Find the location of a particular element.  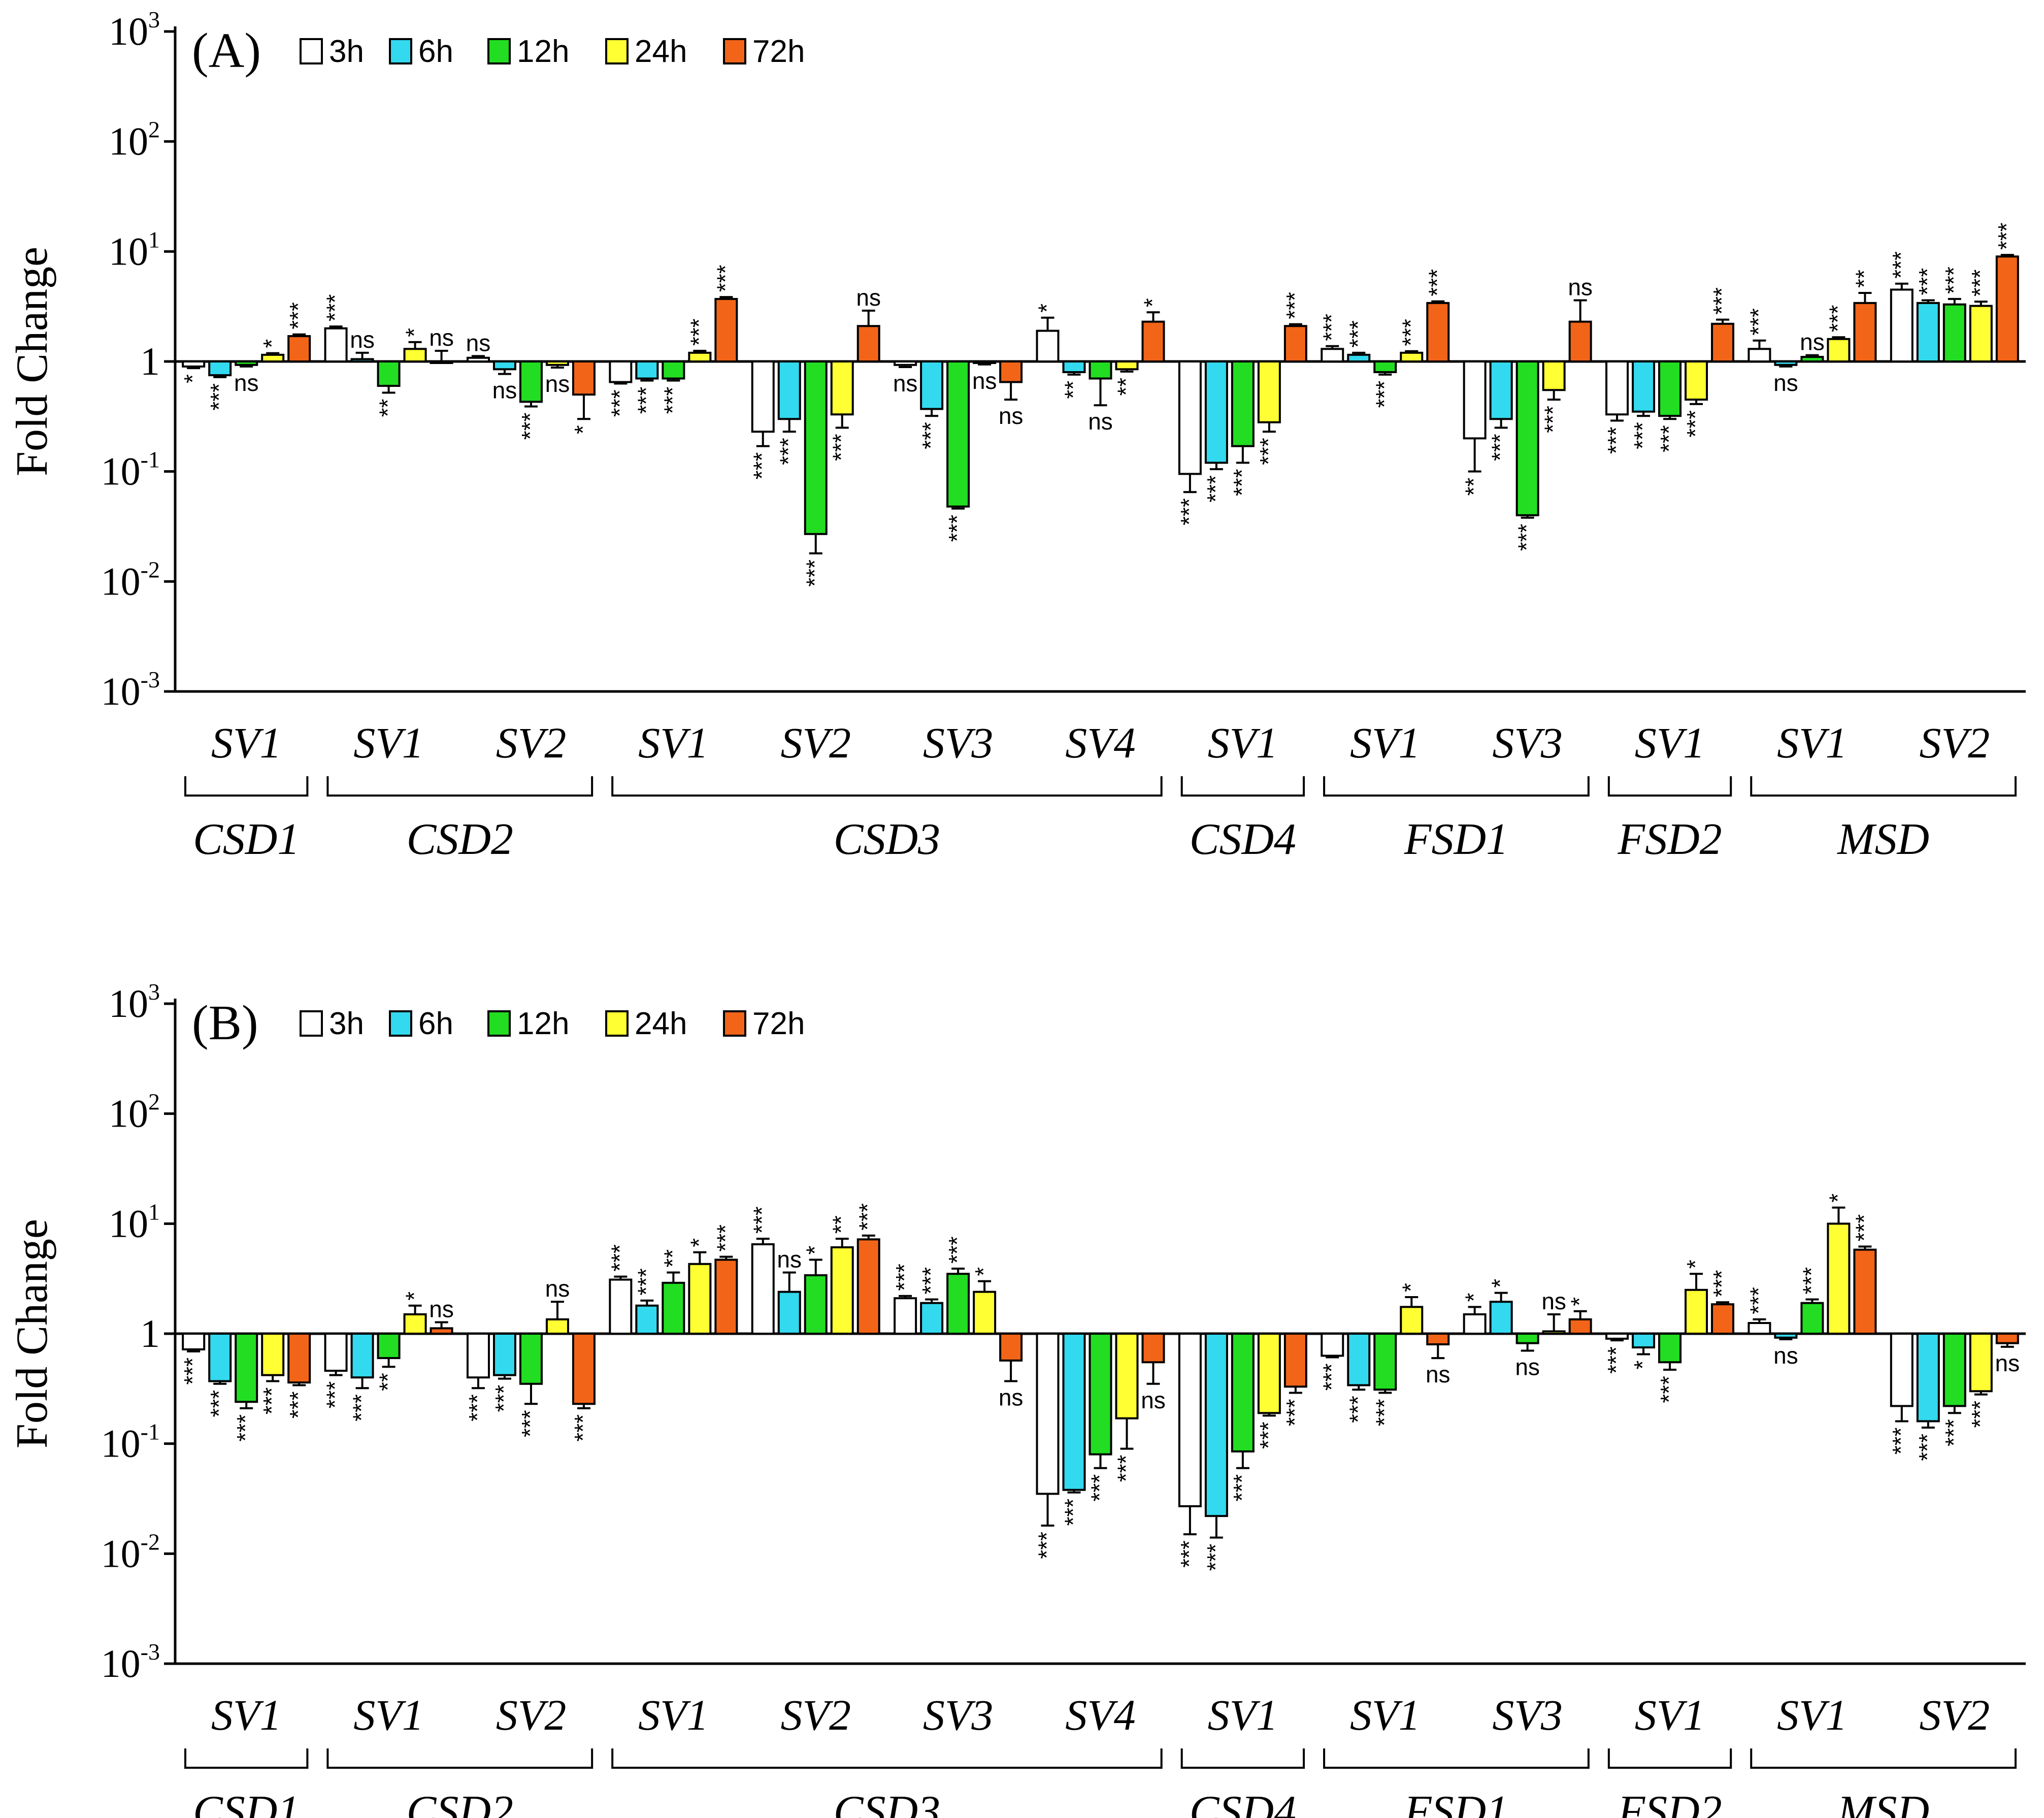

gene-bracket-FSD2 is located at coordinates (1669, 787).